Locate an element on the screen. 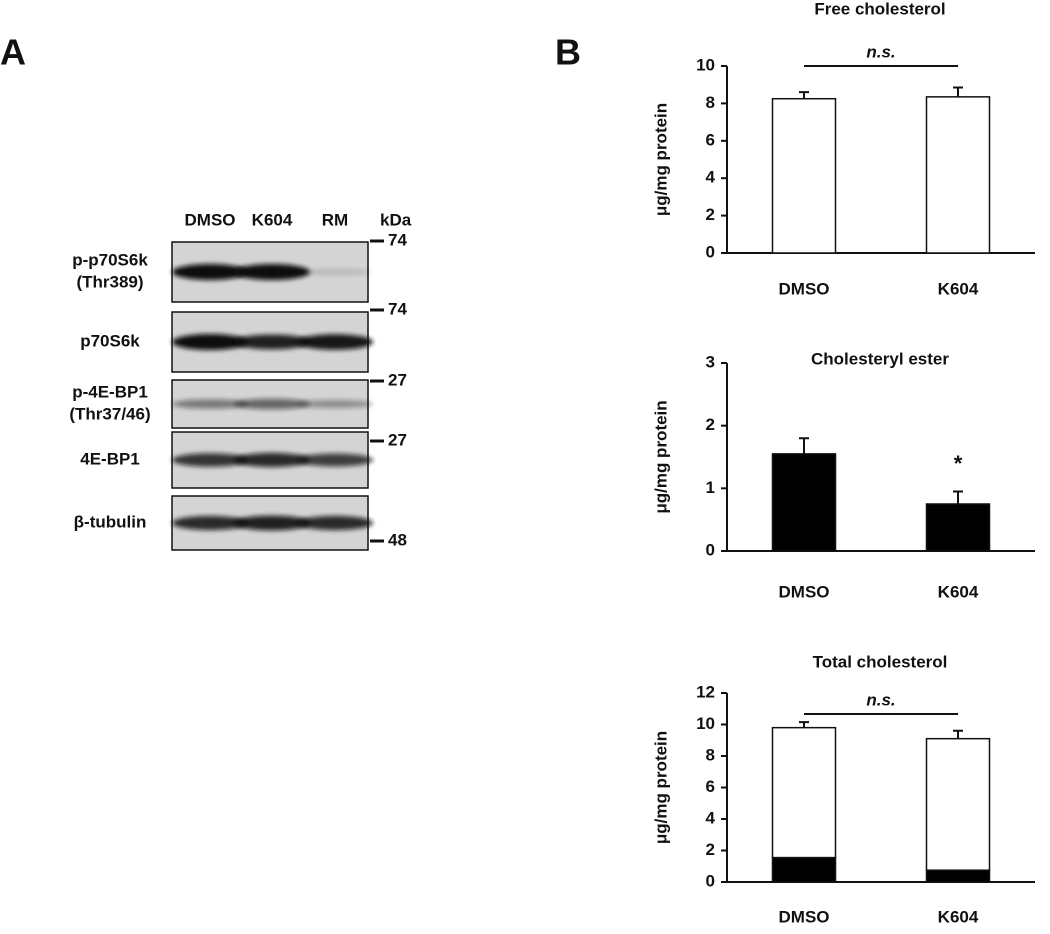  row-label: p-4E-BP1 is located at coordinates (110, 391).